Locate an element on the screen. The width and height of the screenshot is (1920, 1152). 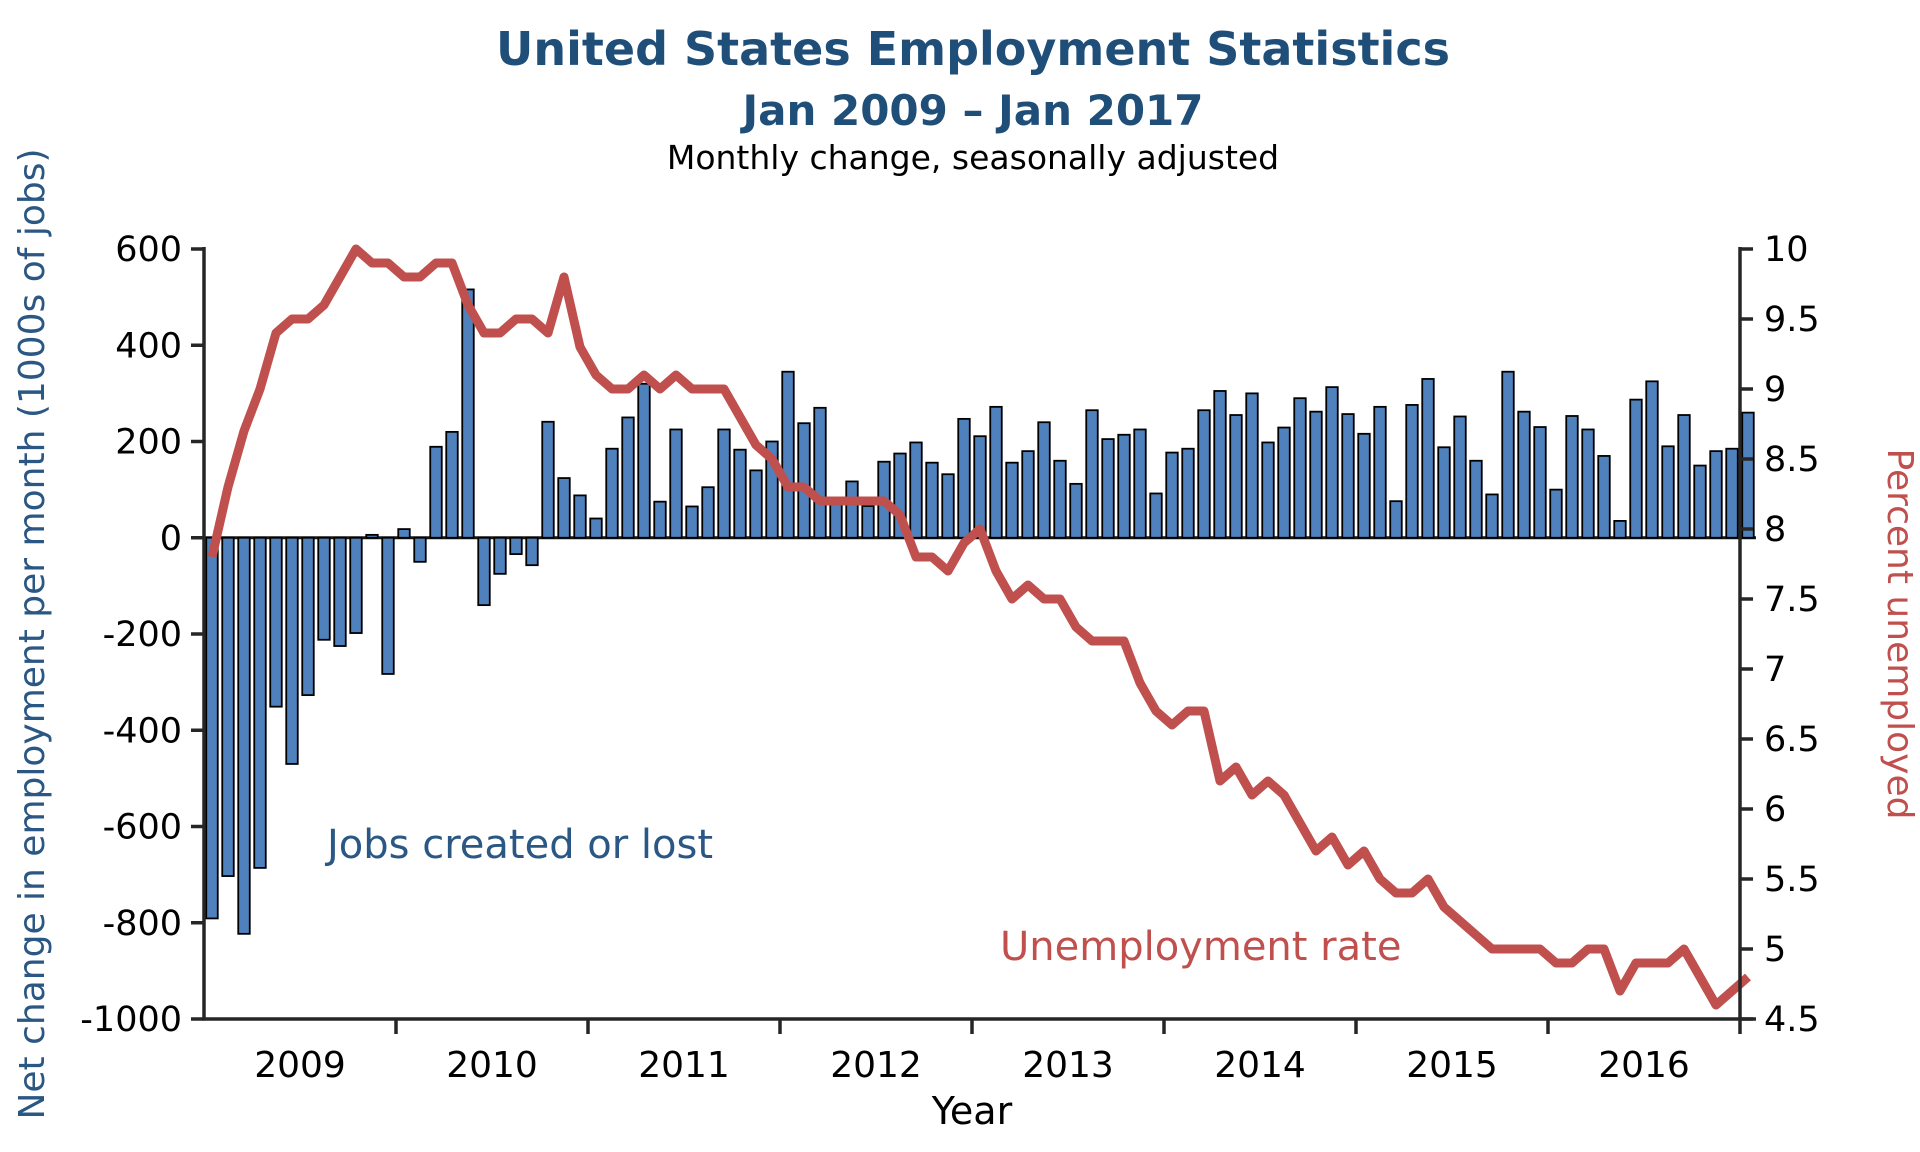
year-label-2015: 2015 is located at coordinates (1452, 1065).